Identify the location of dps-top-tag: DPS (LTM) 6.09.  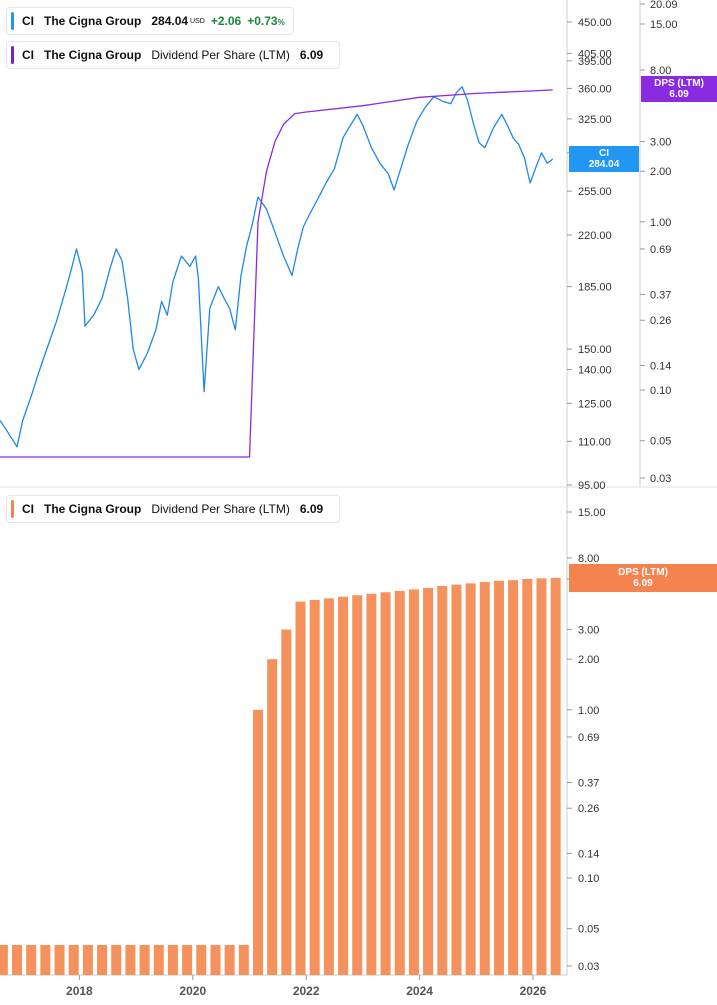
(679, 89).